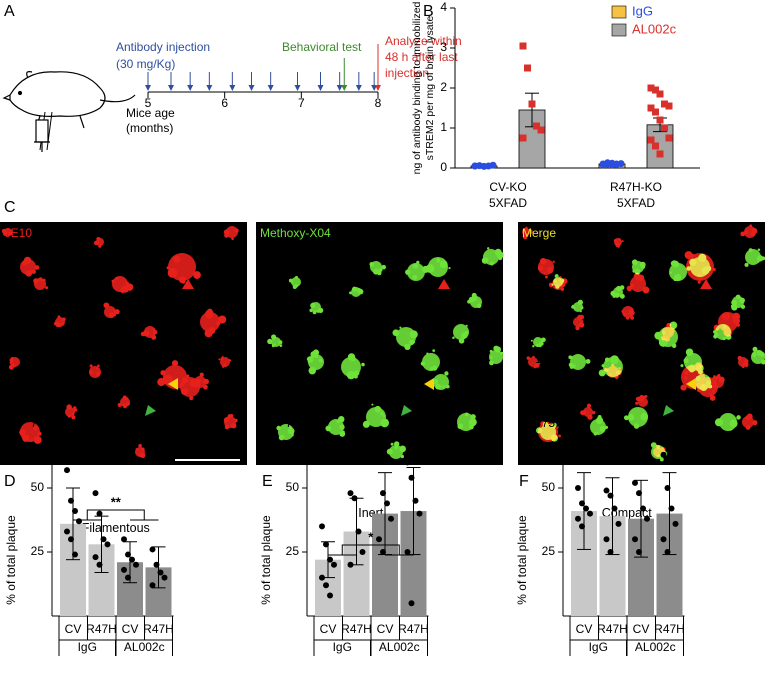 The height and width of the screenshot is (697, 765). I want to click on analyze-label: injection, so click(407, 73).